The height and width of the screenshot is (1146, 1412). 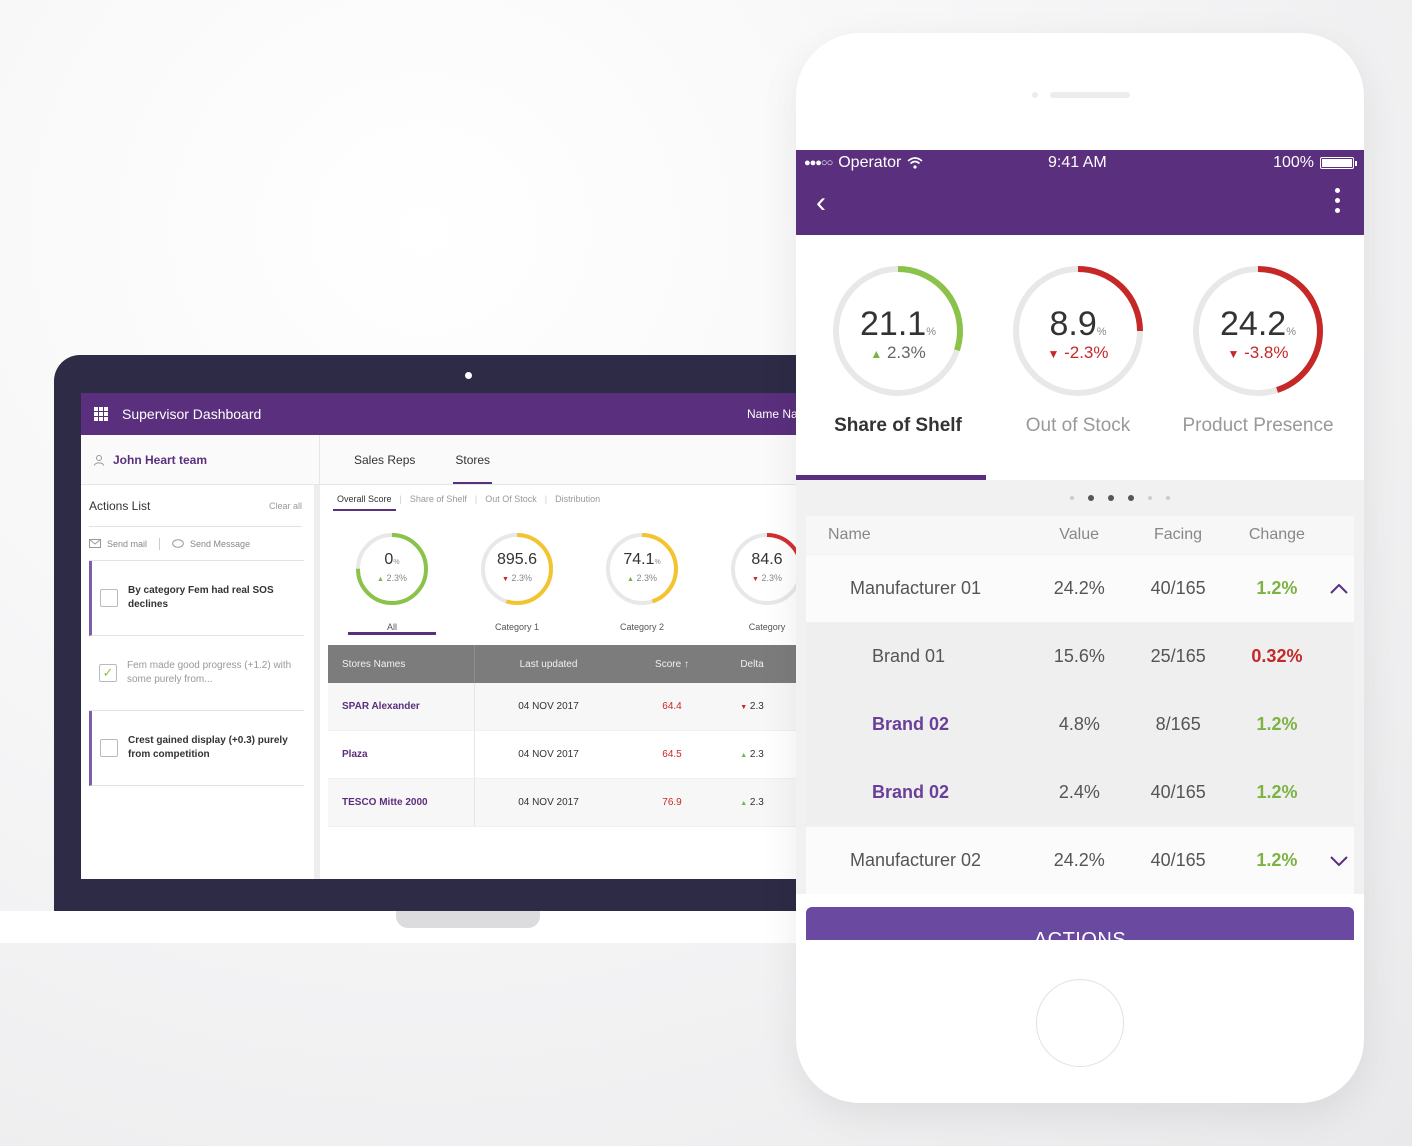 I want to click on laptop-camera, so click(x=468, y=375).